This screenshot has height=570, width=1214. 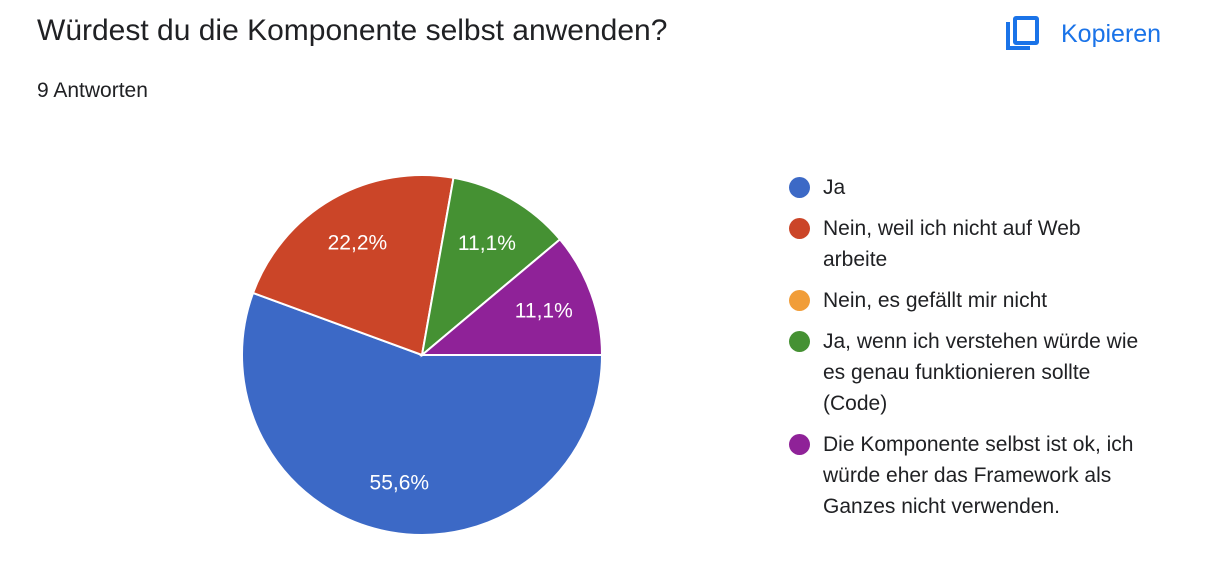 What do you see at coordinates (935, 300) in the screenshot?
I see `legend-label: Nein, es gefällt mir nicht` at bounding box center [935, 300].